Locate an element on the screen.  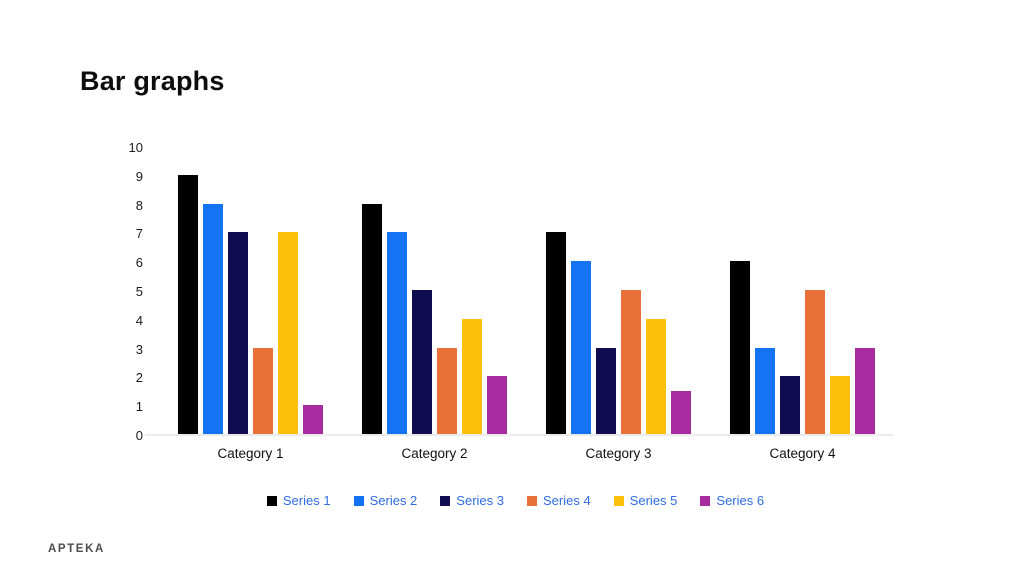
category-axis-label: Category 3 is located at coordinates (618, 453).